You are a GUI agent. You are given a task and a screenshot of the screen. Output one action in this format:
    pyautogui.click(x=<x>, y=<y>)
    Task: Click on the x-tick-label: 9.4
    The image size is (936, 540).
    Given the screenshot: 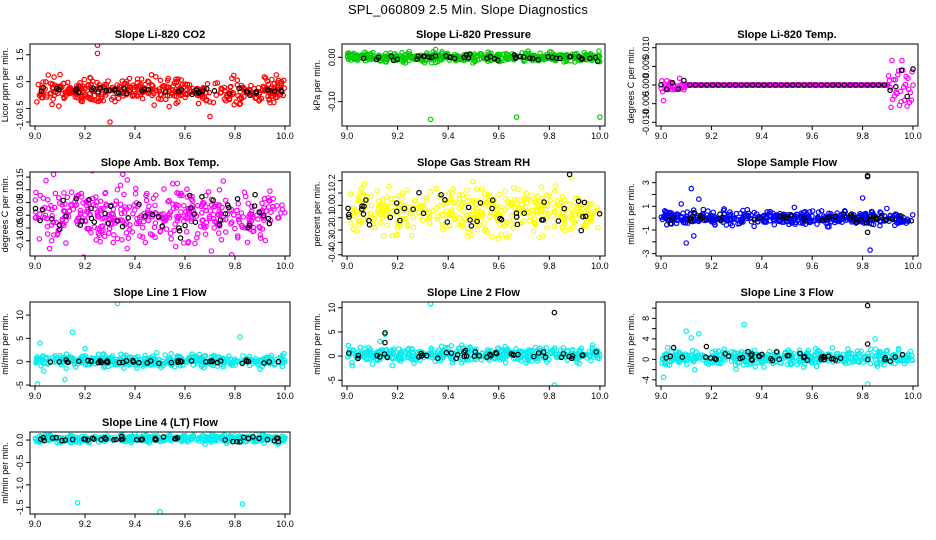 What is the action you would take?
    pyautogui.click(x=135, y=396)
    